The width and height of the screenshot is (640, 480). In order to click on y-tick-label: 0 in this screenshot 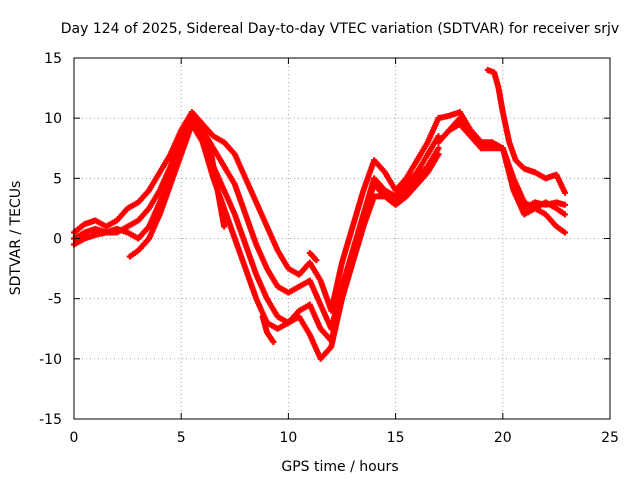, I will do `click(57, 240)`.